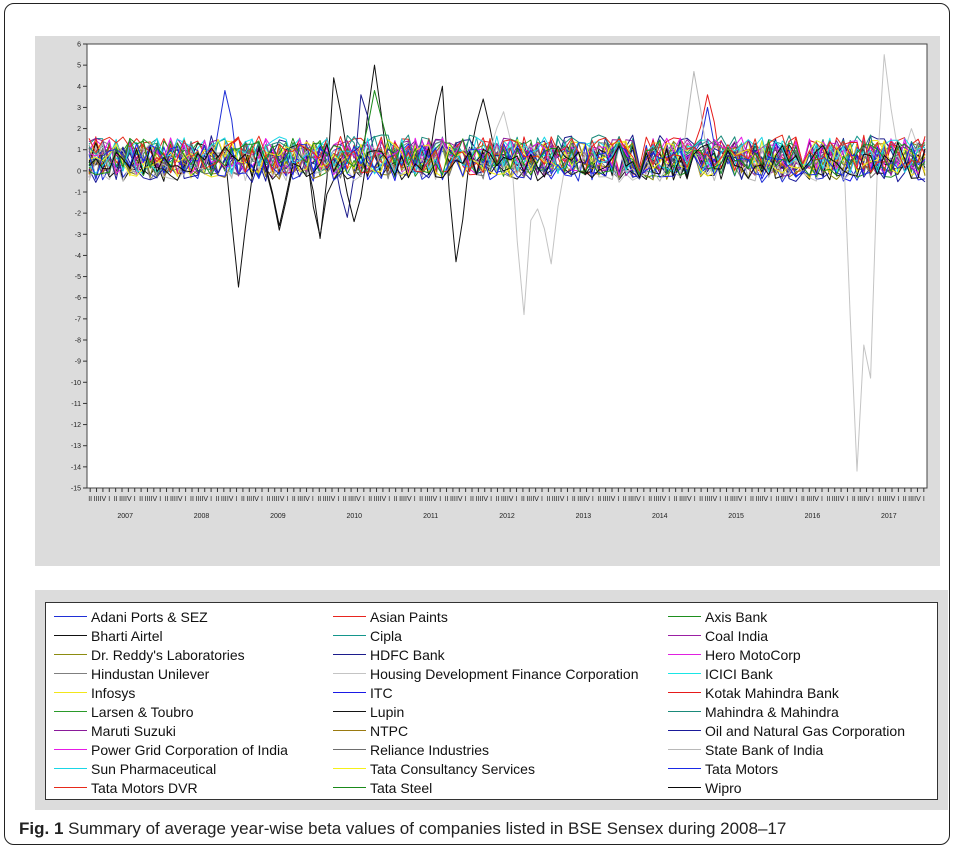  I want to click on y-tick-label: -7, so click(78, 319).